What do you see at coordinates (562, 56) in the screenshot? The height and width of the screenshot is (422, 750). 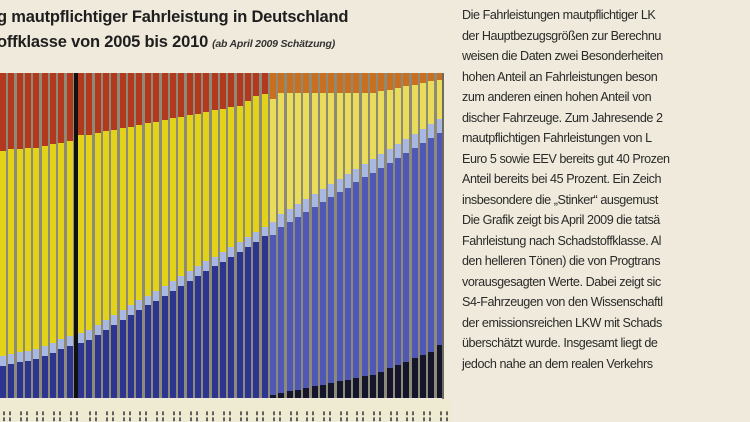 I see `article-line: weisen die Daten zwei Besonderheiten` at bounding box center [562, 56].